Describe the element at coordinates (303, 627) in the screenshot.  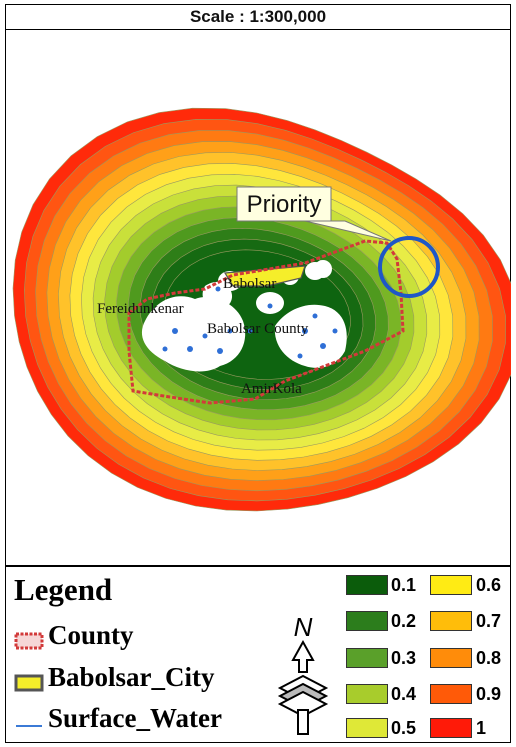
I see `north-letter: N` at that location.